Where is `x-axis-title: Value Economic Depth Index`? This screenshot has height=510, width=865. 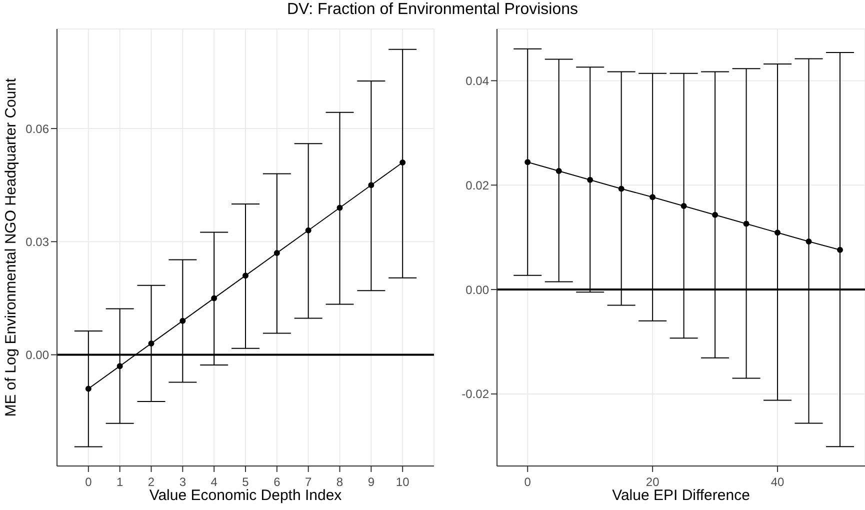 x-axis-title: Value Economic Depth Index is located at coordinates (245, 495).